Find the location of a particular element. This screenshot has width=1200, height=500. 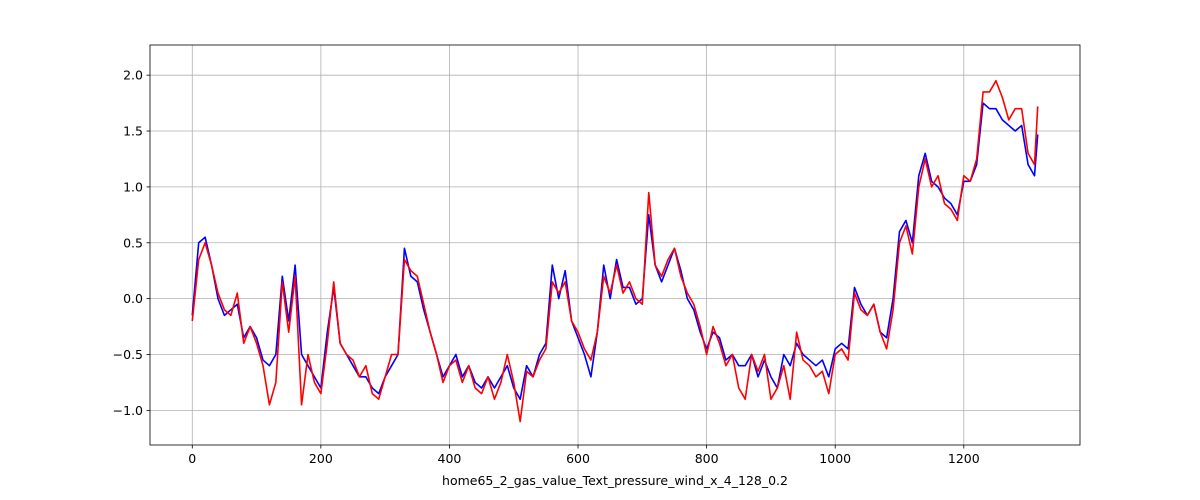

x-tick-label: 1200 is located at coordinates (964, 458).